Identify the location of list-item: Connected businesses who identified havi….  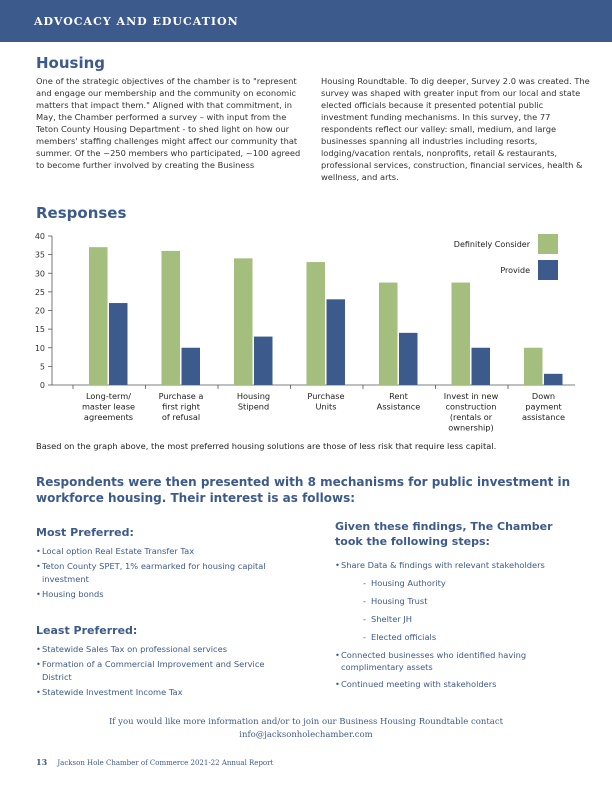
(455, 661).